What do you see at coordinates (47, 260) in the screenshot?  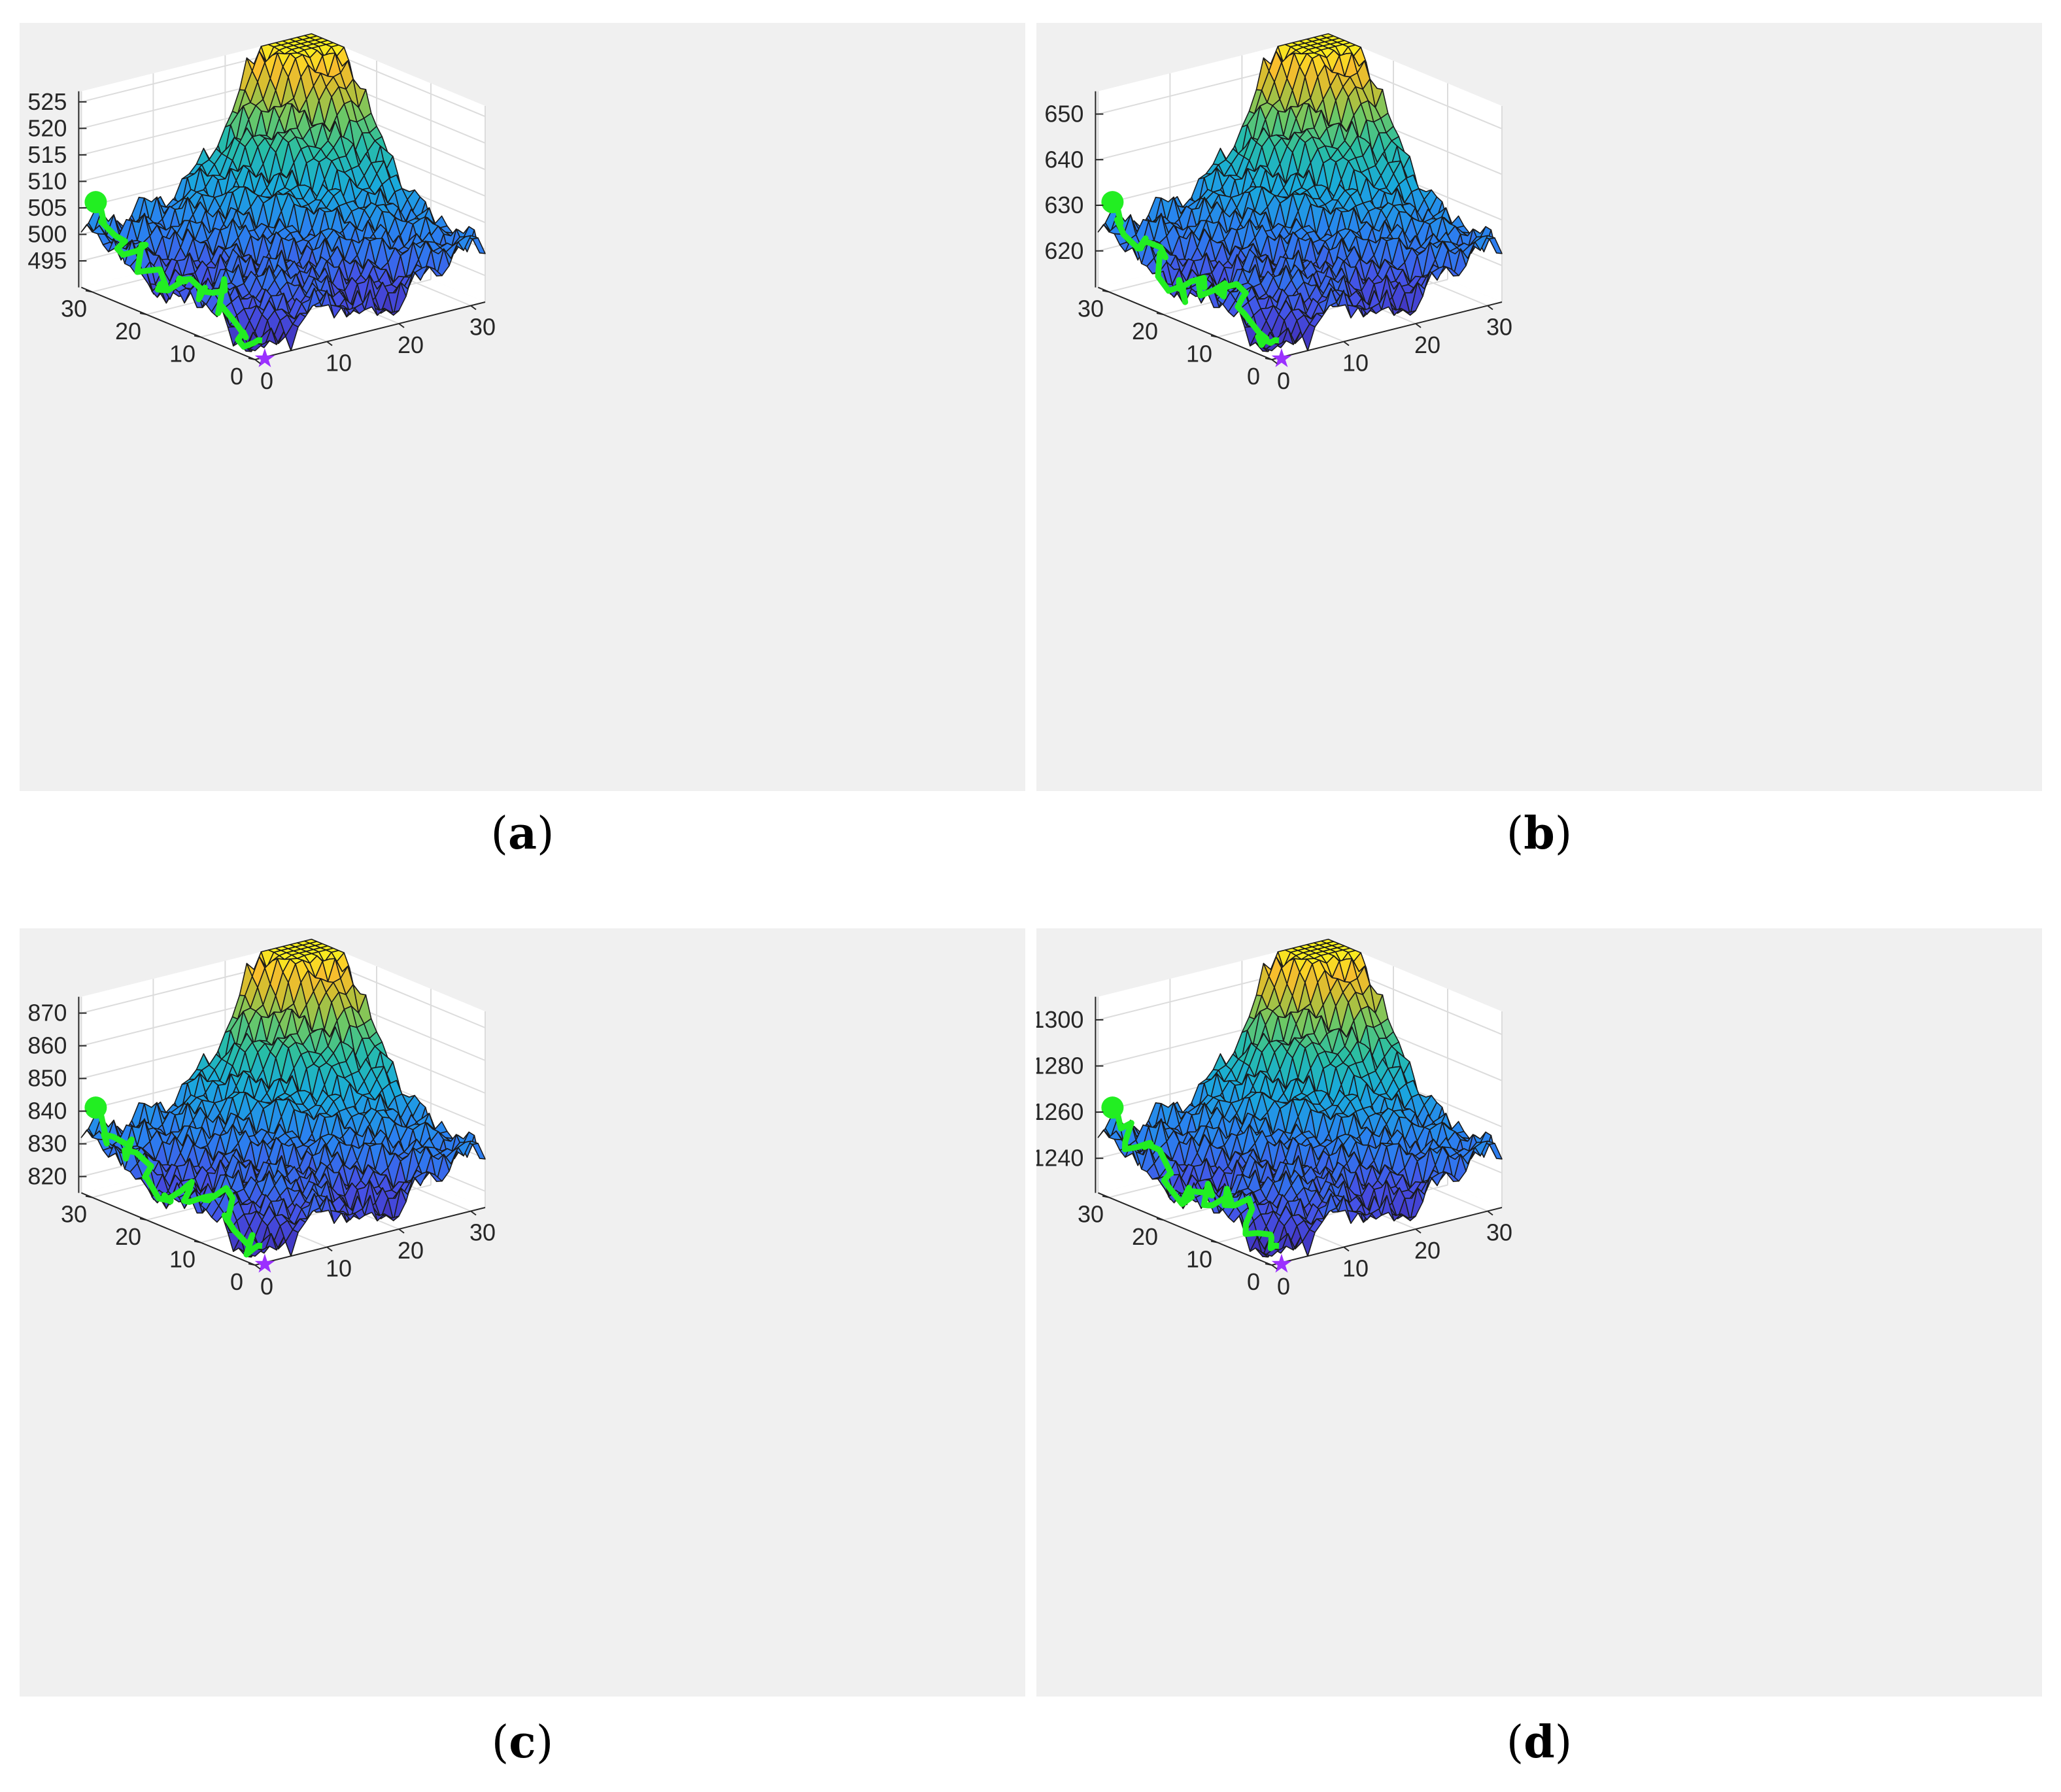 I see `z-tick-label: 495` at bounding box center [47, 260].